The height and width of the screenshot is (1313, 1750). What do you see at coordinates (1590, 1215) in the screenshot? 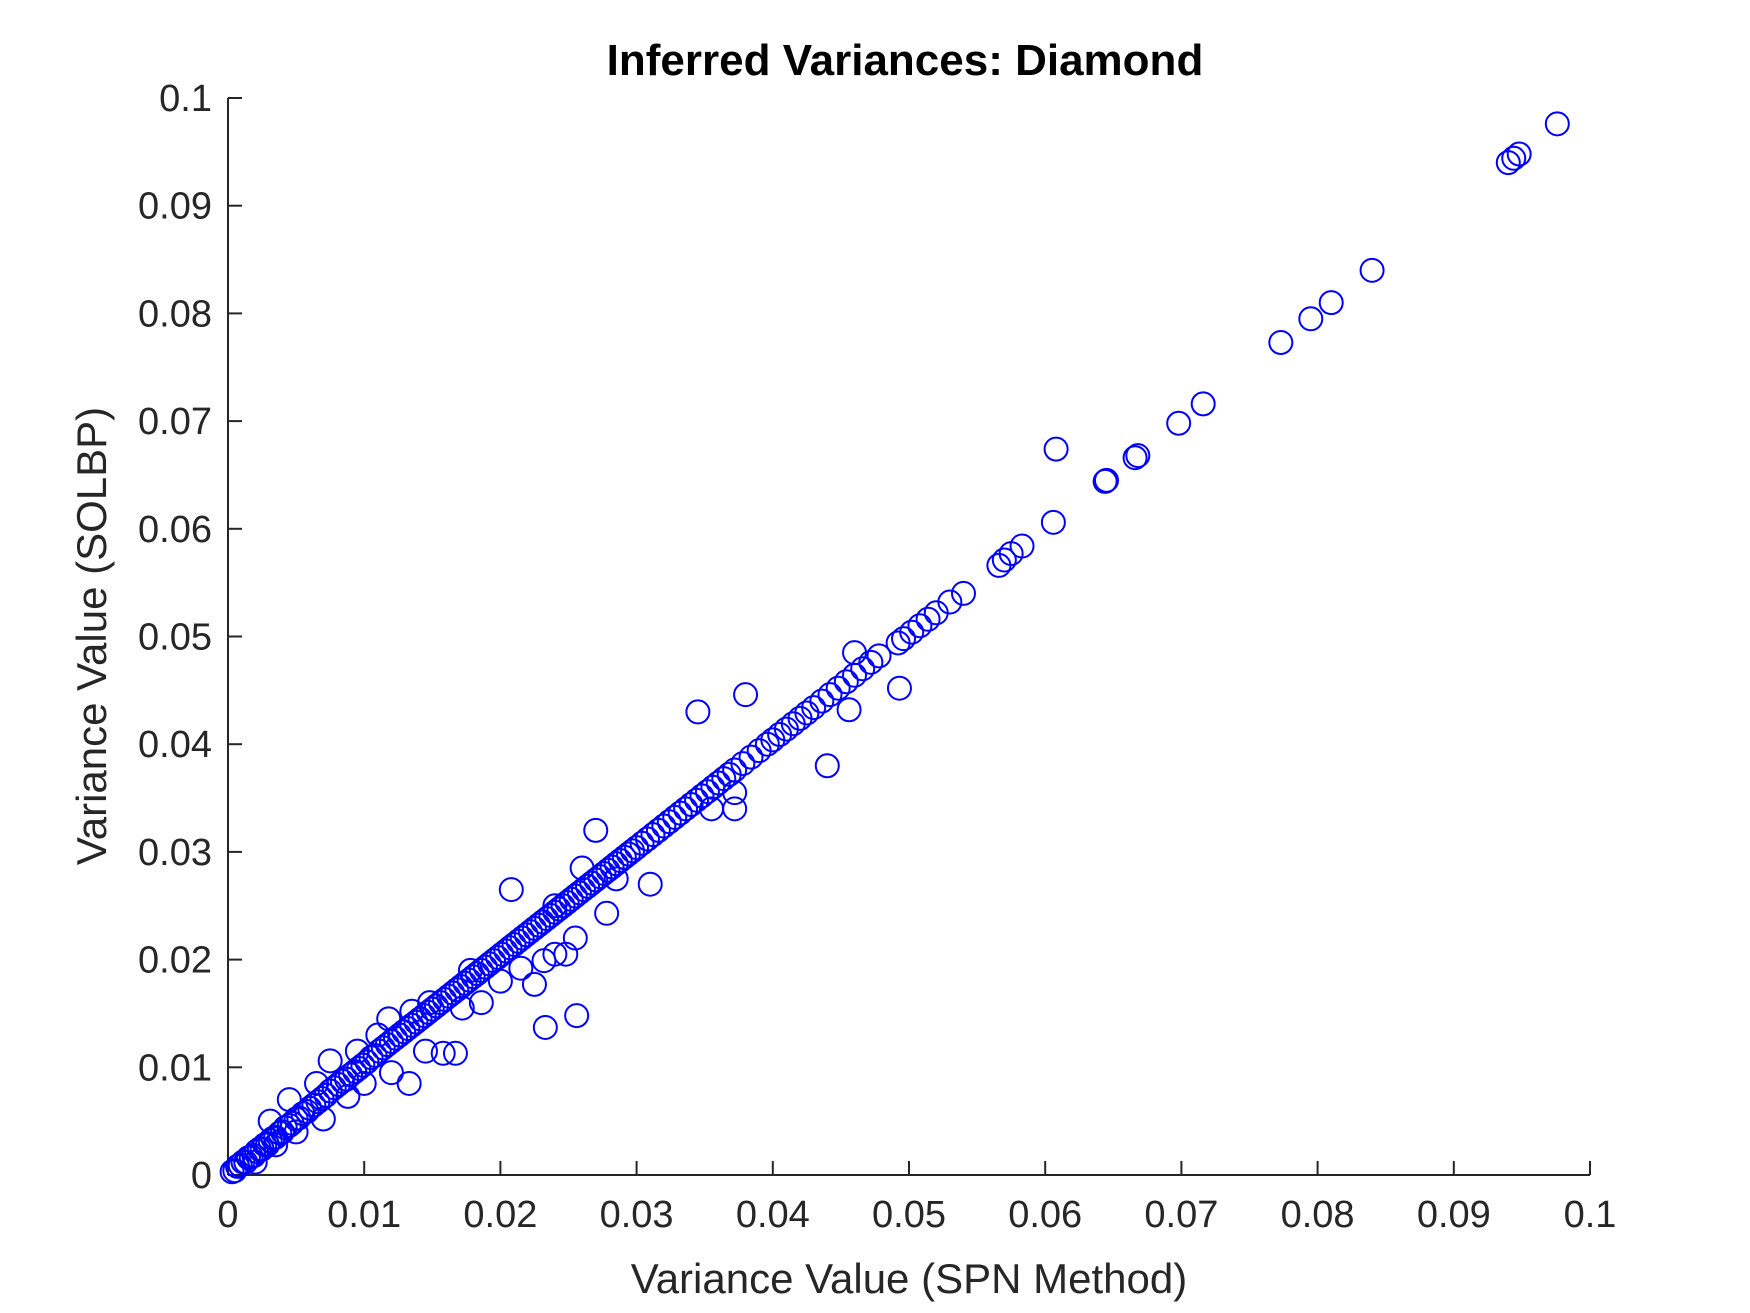
I see `x-tick-label: 0.1` at bounding box center [1590, 1215].